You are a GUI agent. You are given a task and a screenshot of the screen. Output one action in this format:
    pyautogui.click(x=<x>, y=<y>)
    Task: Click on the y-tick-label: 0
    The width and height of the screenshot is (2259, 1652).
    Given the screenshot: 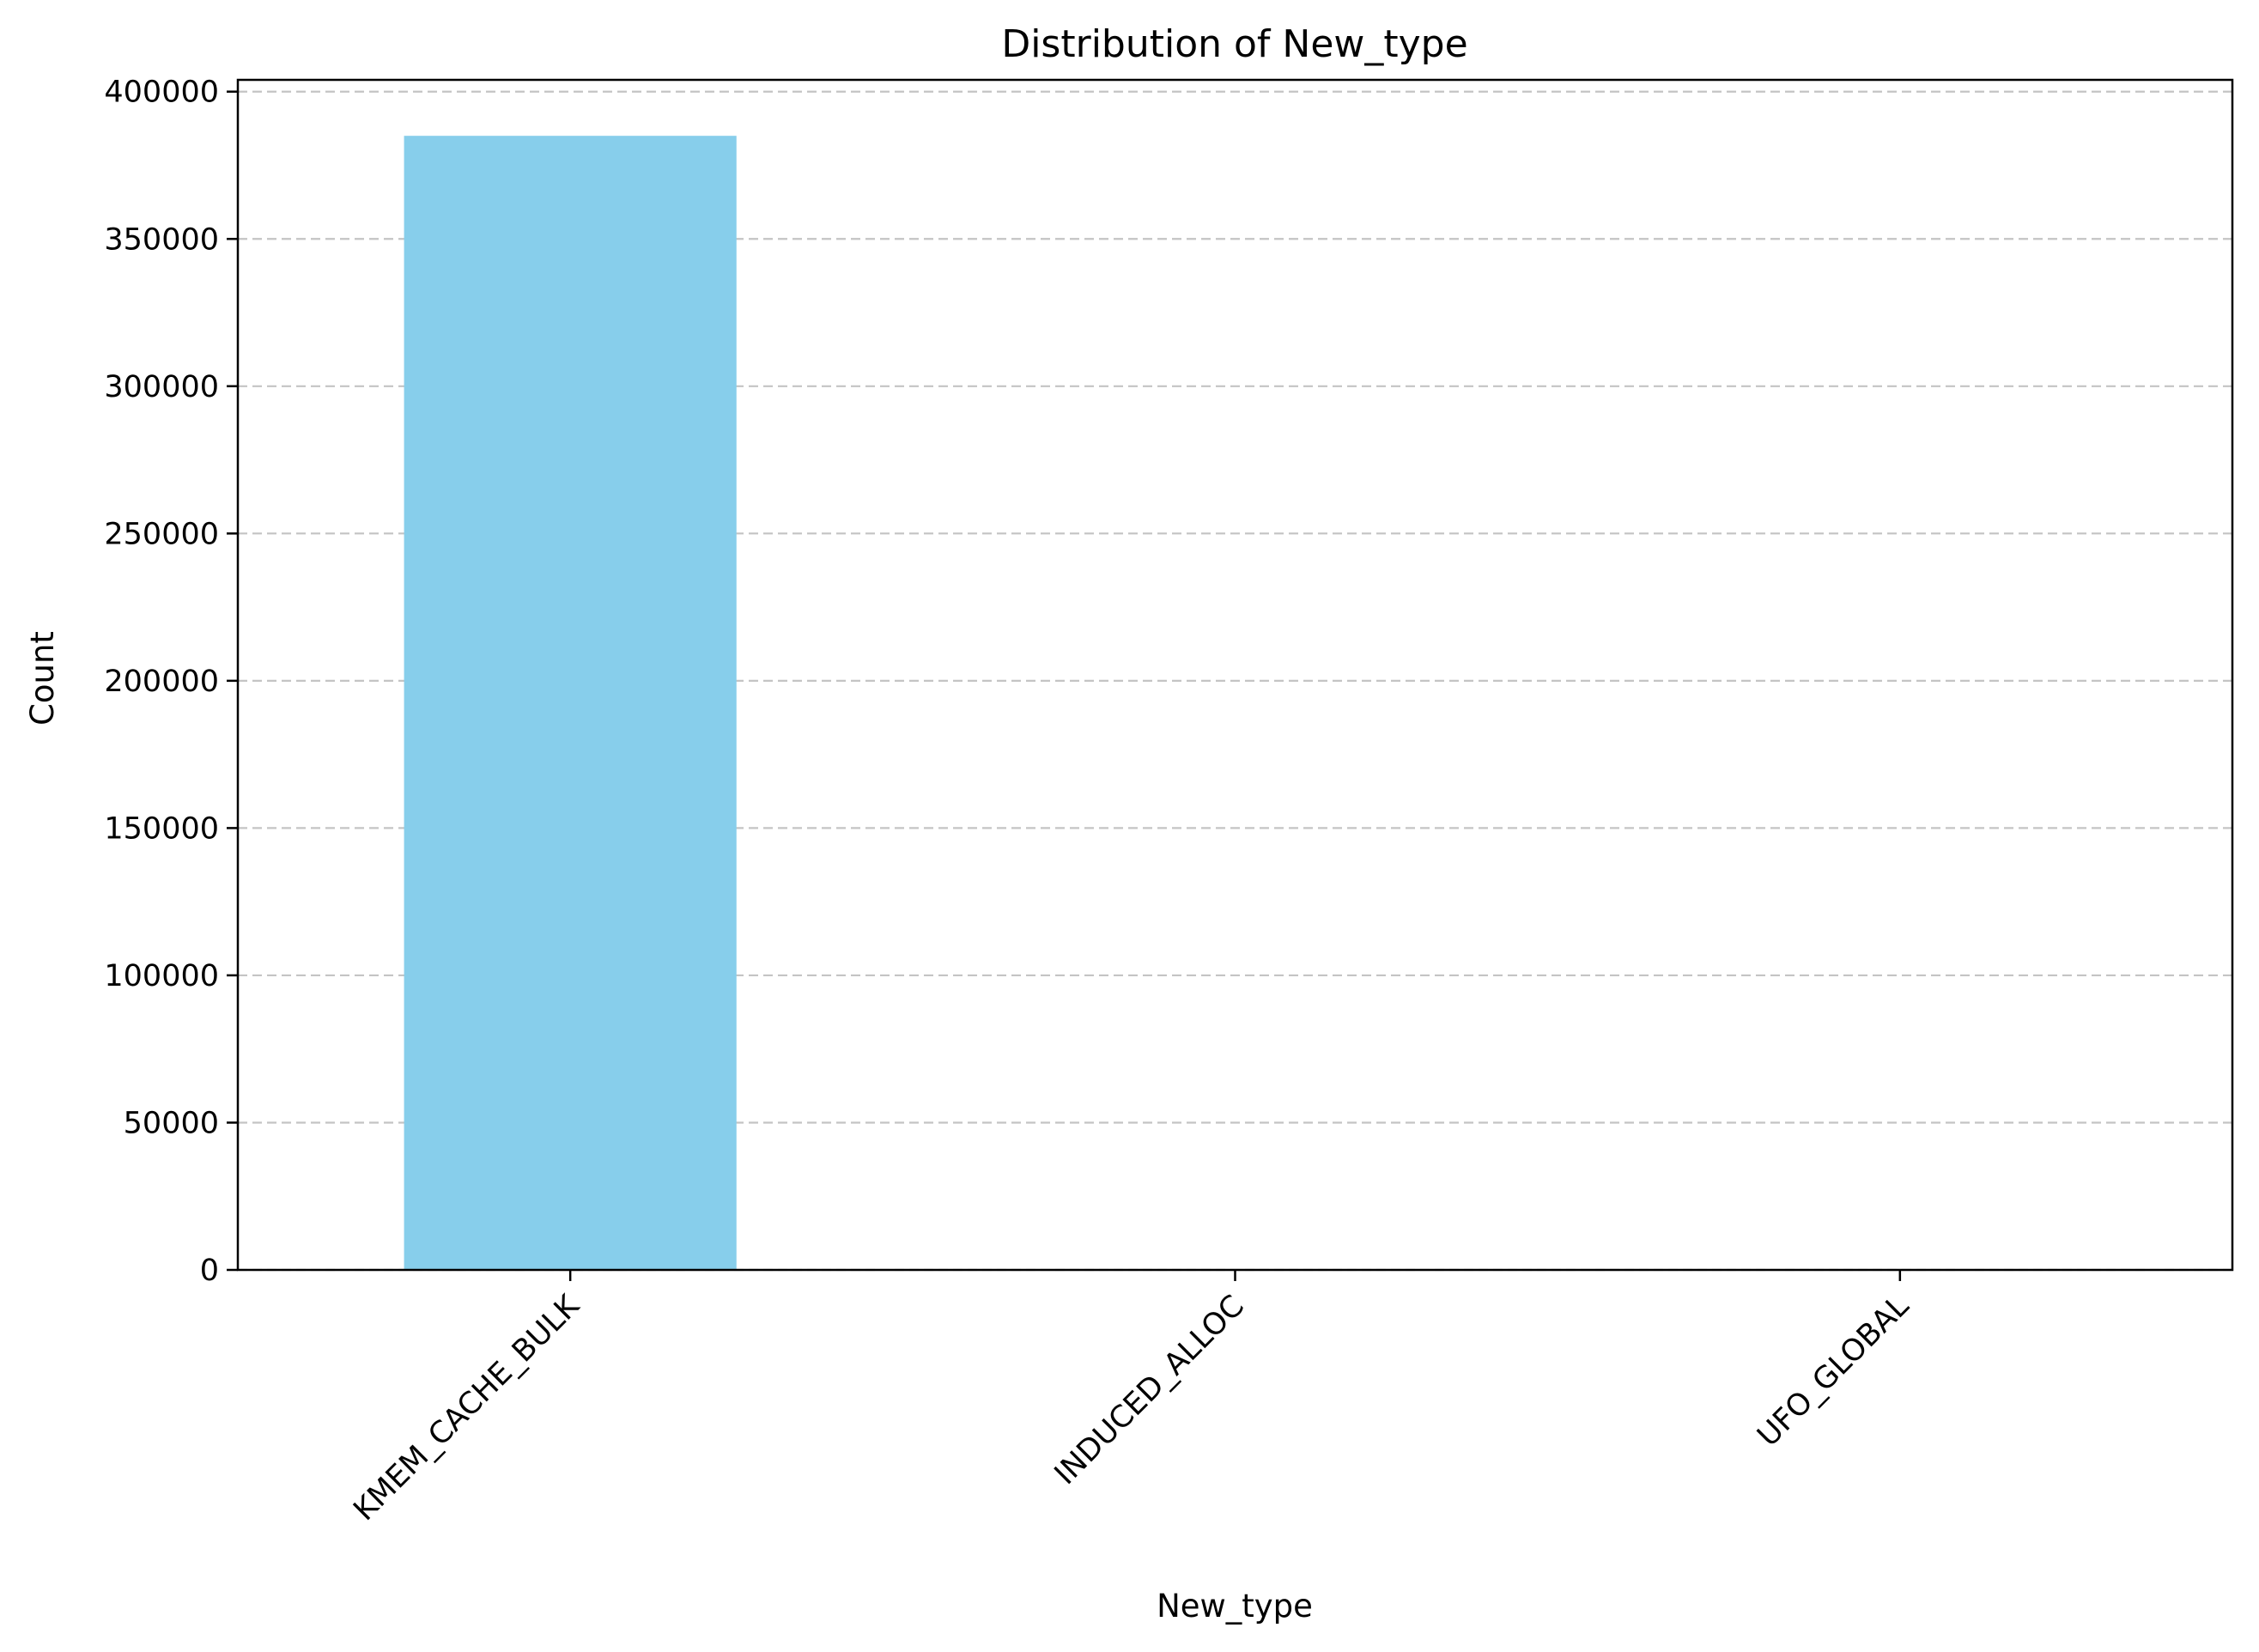 What is the action you would take?
    pyautogui.click(x=210, y=1271)
    